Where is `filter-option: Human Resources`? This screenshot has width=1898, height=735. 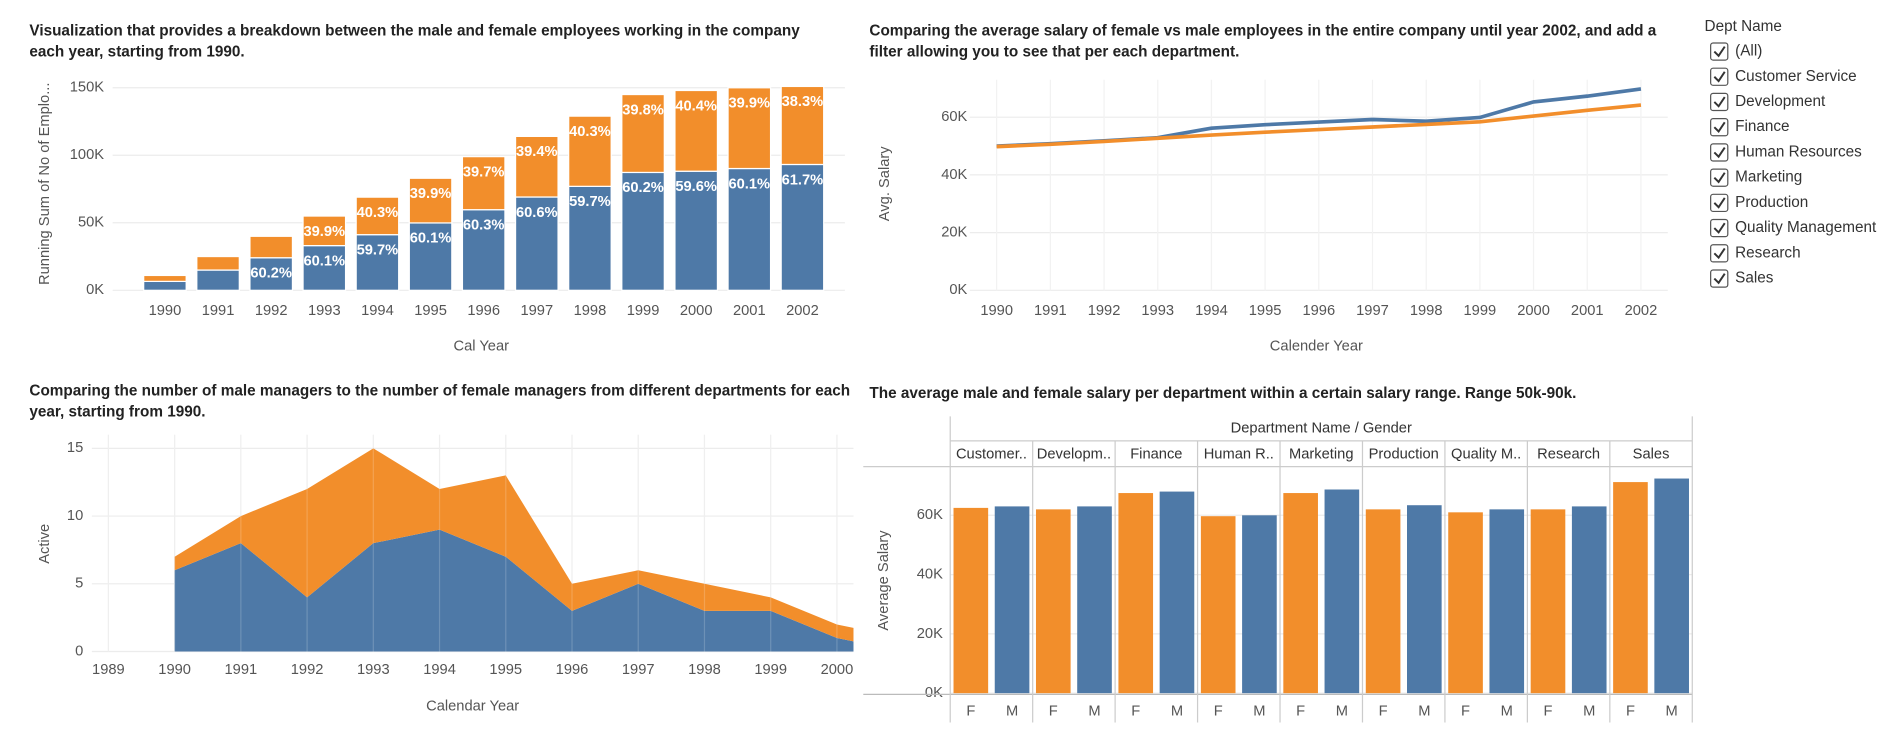 filter-option: Human Resources is located at coordinates (1786, 152).